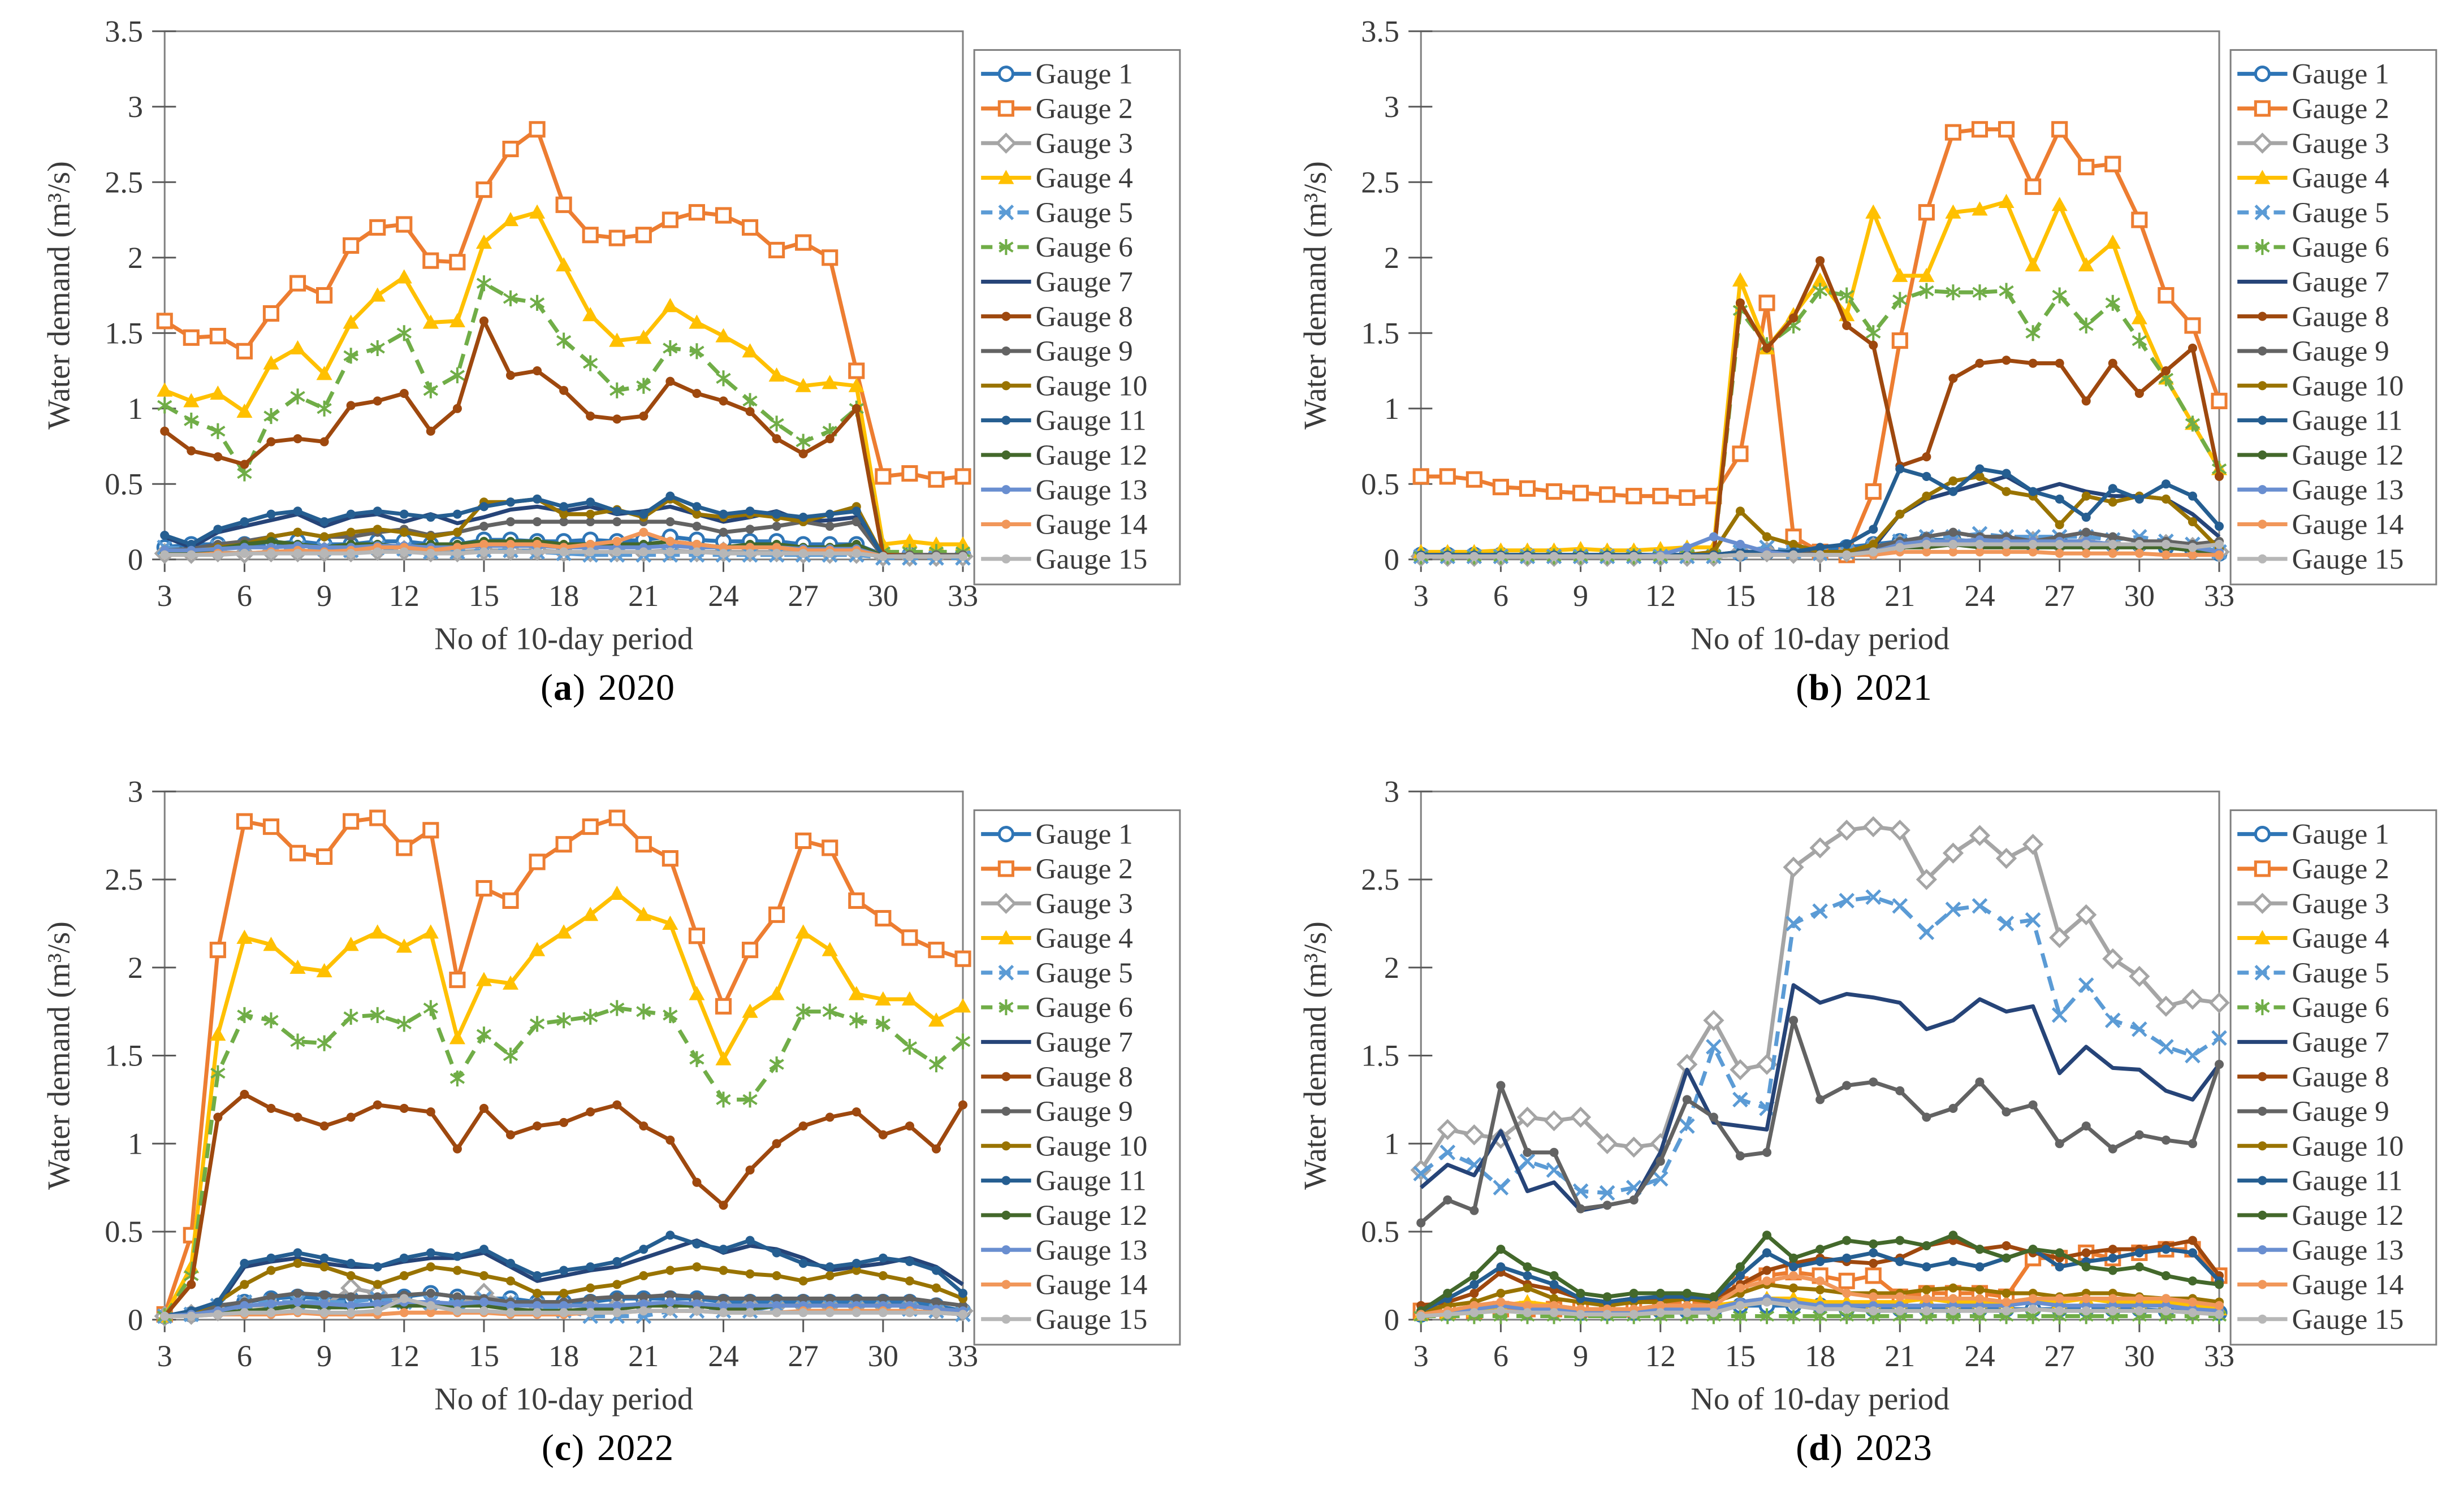 This screenshot has height=1512, width=2451. What do you see at coordinates (1894, 1447) in the screenshot?
I see `caption-year: 2023` at bounding box center [1894, 1447].